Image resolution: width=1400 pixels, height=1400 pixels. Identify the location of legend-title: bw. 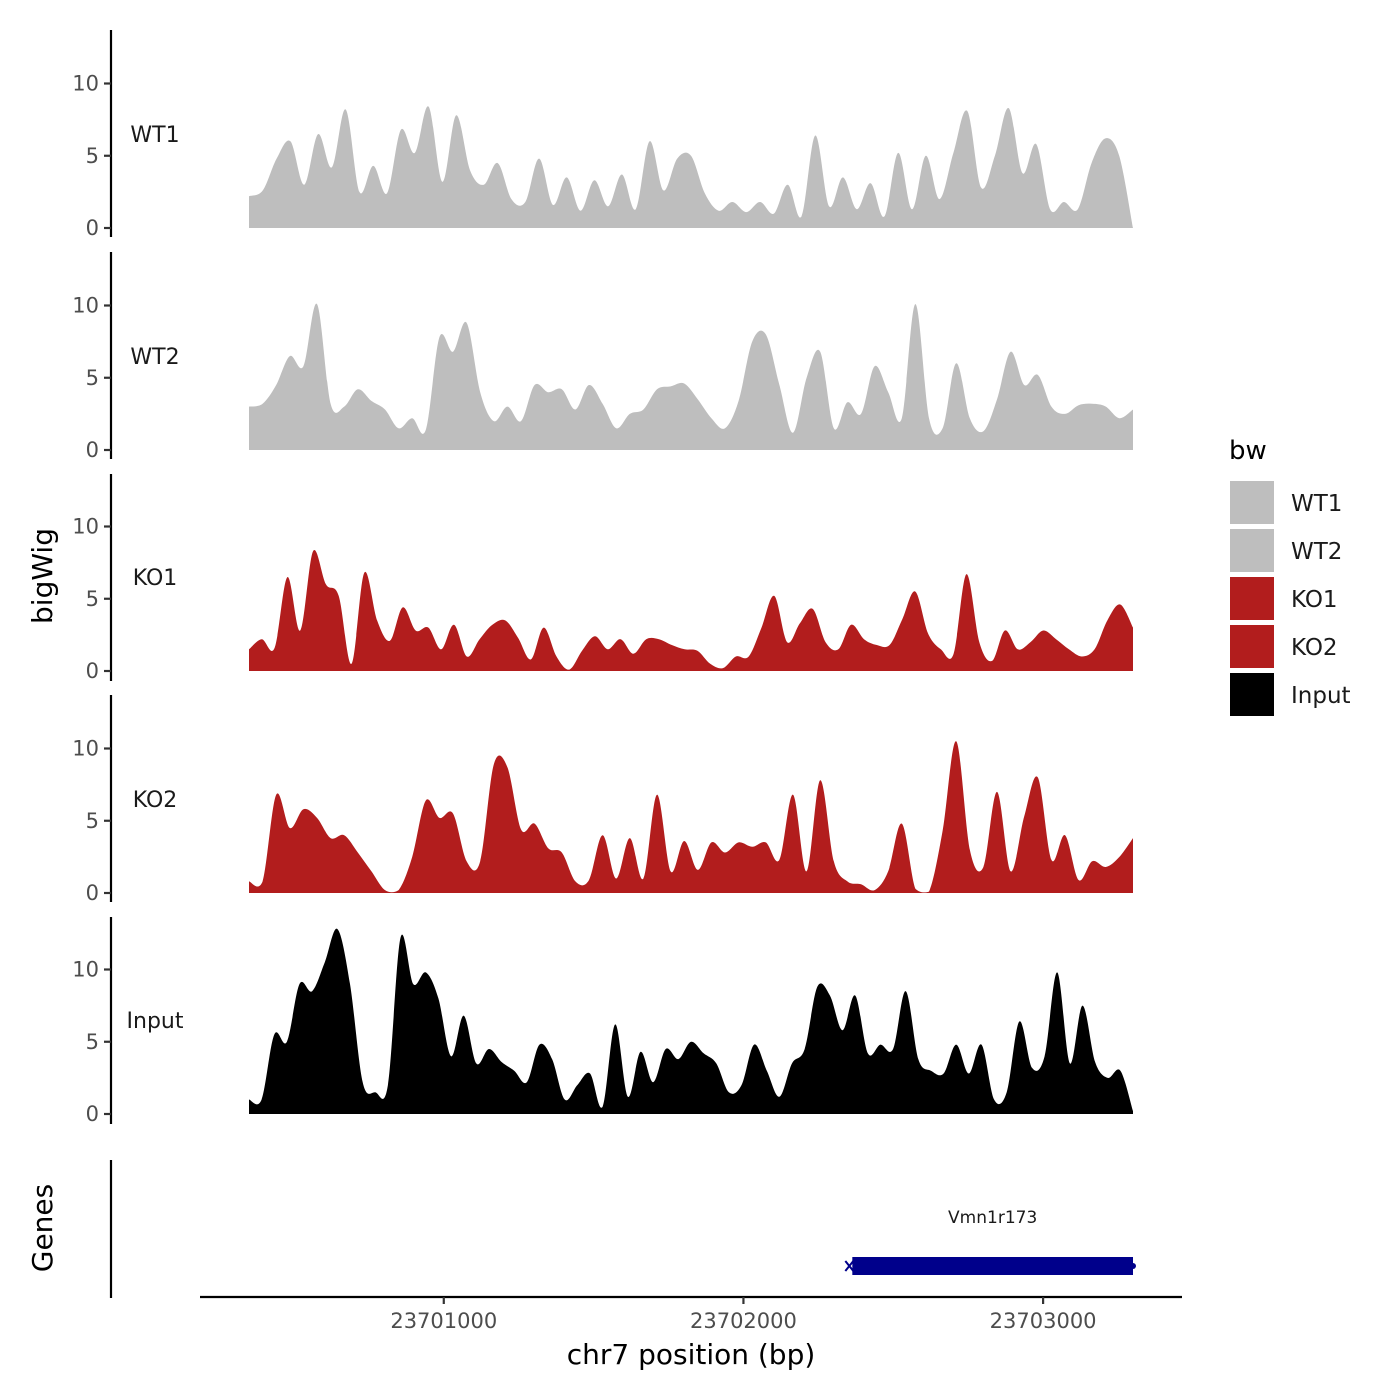
(1248, 451).